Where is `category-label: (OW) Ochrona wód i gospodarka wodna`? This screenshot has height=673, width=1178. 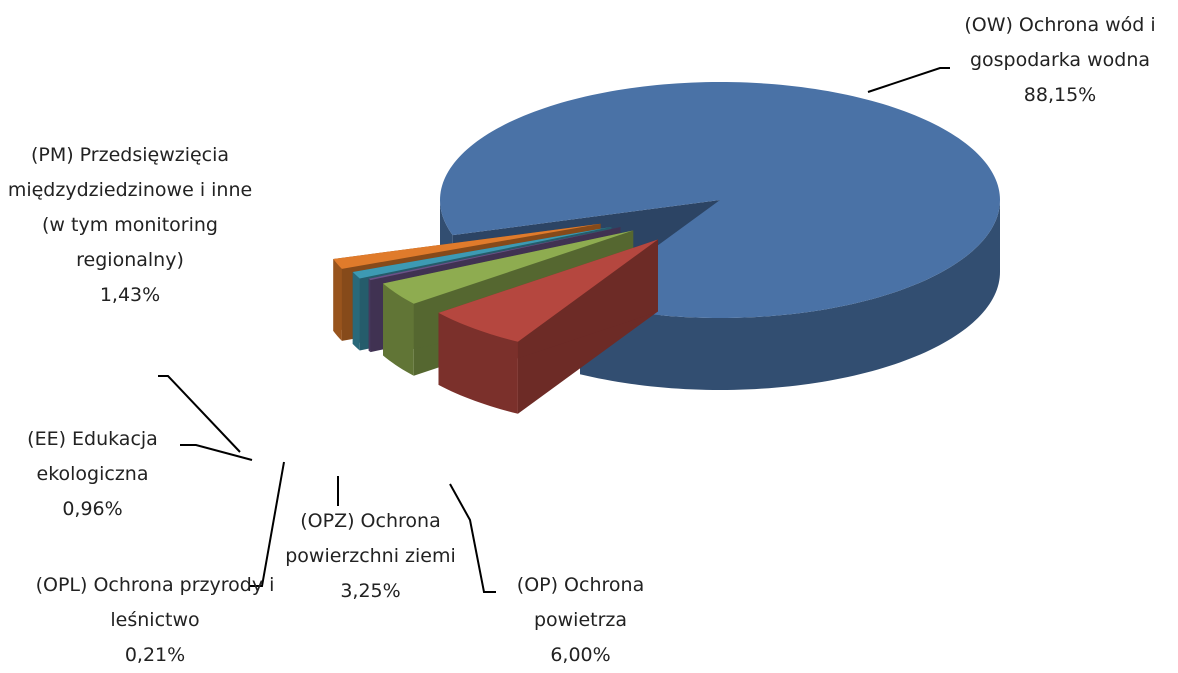 category-label: (OW) Ochrona wód i gospodarka wodna is located at coordinates (1060, 42).